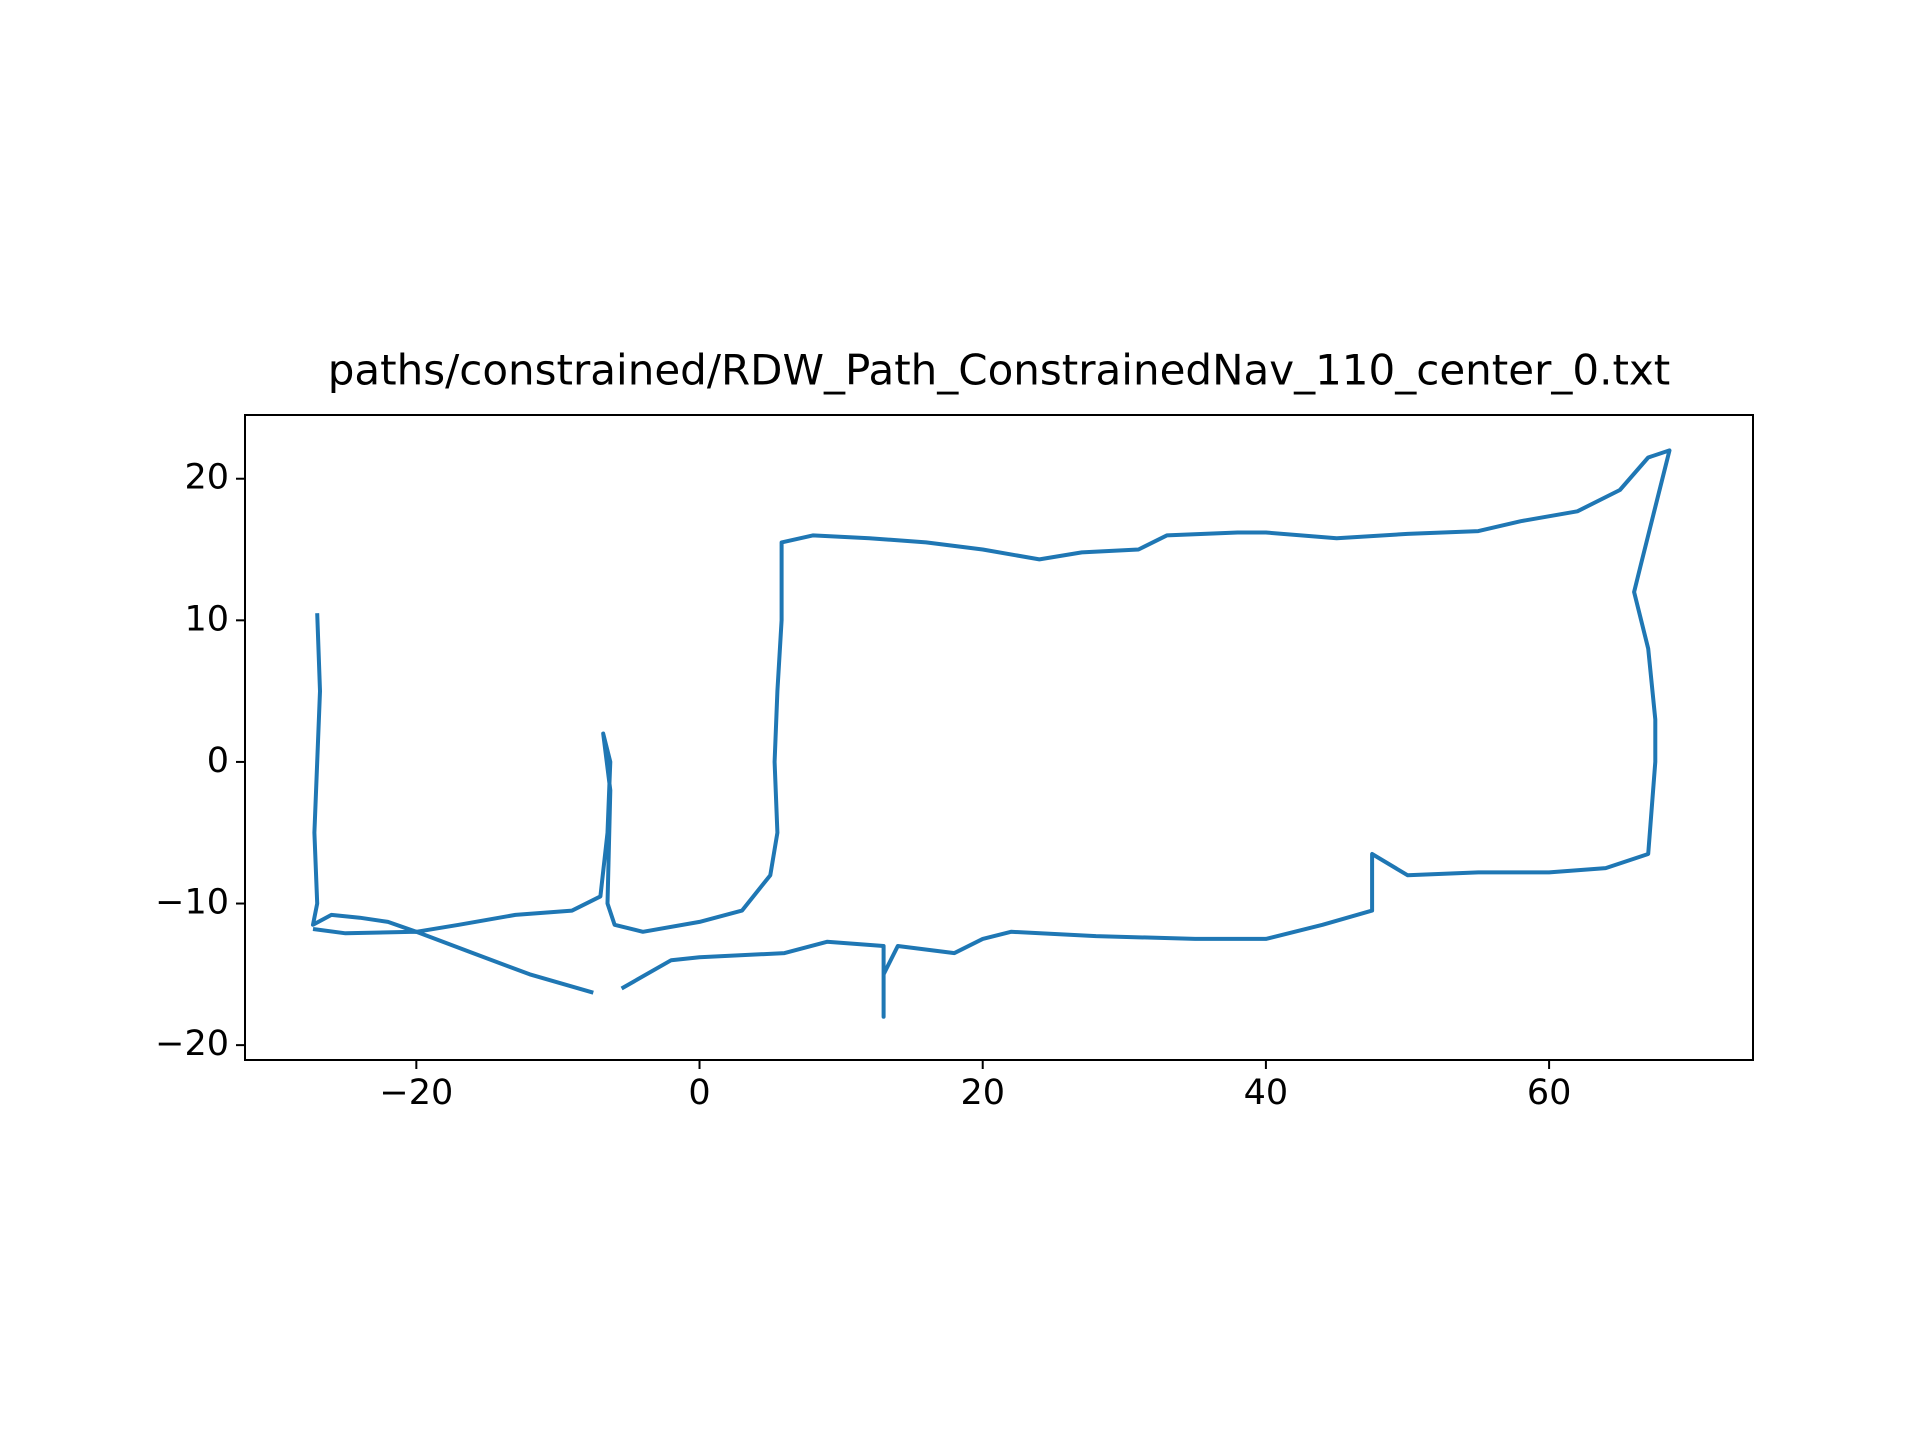 This screenshot has width=1920, height=1440. Describe the element at coordinates (218, 761) in the screenshot. I see `y-tick-label: 0` at that location.